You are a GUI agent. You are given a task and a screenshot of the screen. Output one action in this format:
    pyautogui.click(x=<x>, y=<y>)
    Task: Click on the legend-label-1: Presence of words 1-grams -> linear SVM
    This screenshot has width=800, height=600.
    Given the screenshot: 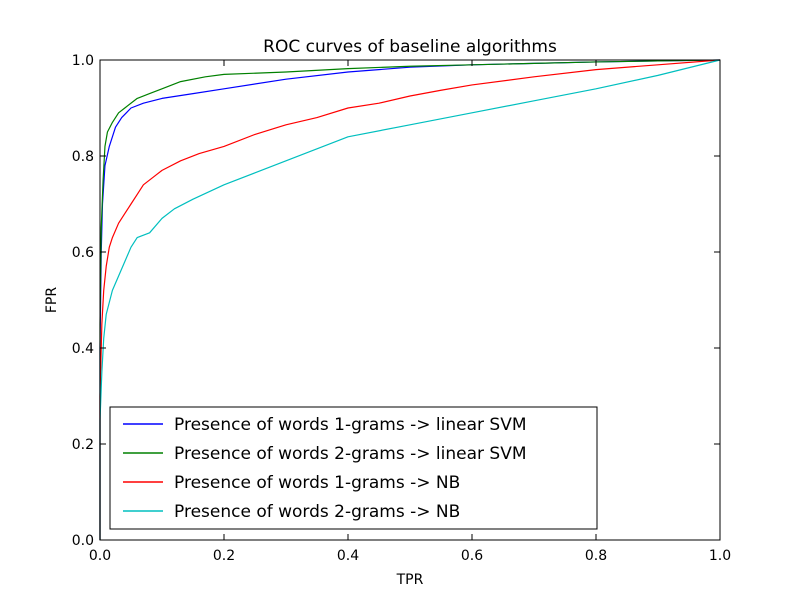 What is the action you would take?
    pyautogui.click(x=350, y=425)
    